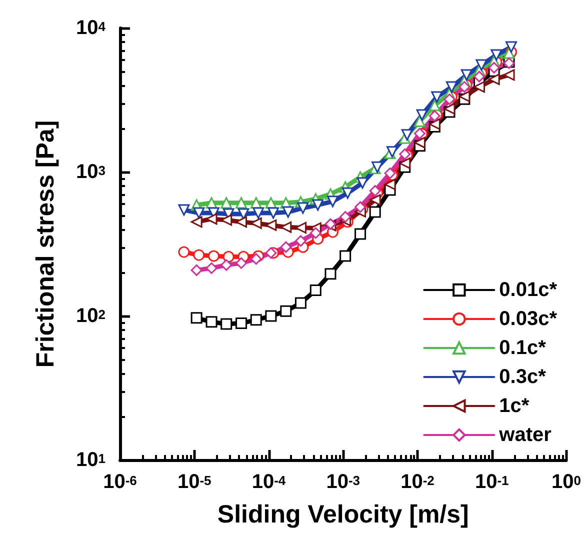 Image resolution: width=584 pixels, height=542 pixels. Describe the element at coordinates (528, 290) in the screenshot. I see `legend-label: 0.01c*` at that location.